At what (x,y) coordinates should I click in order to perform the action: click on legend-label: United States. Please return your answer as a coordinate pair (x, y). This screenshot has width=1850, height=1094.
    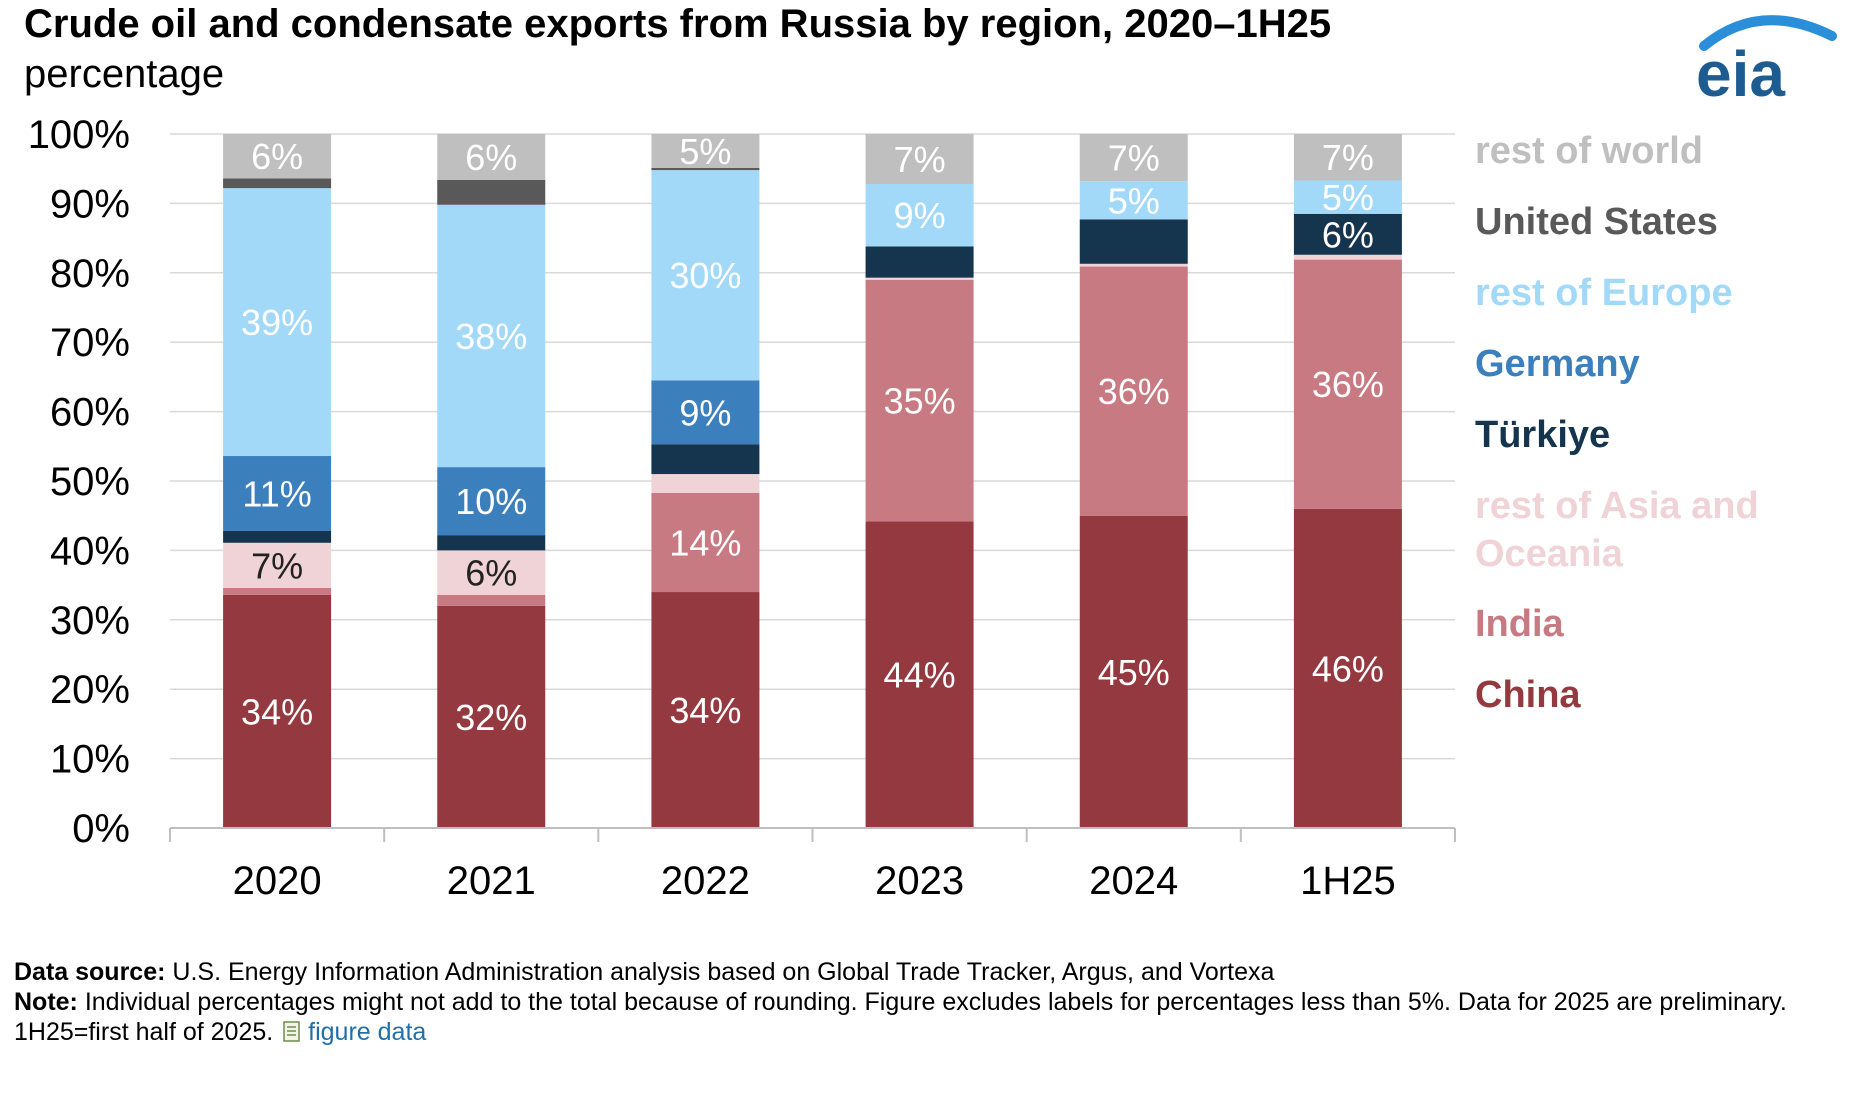
    Looking at the image, I should click on (1596, 222).